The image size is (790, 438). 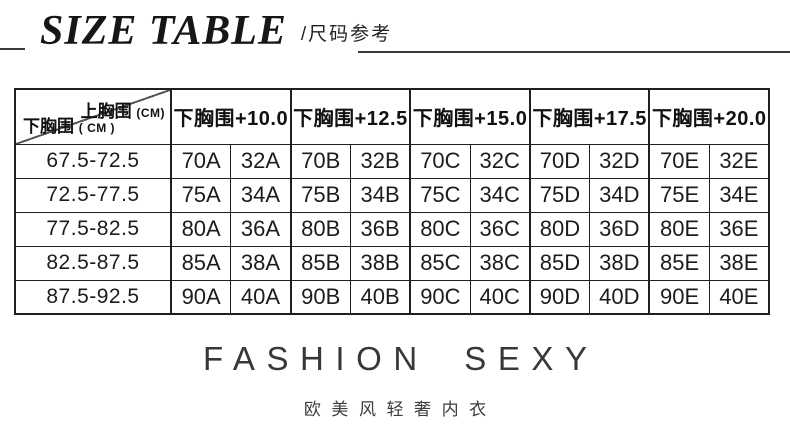 What do you see at coordinates (559, 194) in the screenshot?
I see `size-cell: 75D` at bounding box center [559, 194].